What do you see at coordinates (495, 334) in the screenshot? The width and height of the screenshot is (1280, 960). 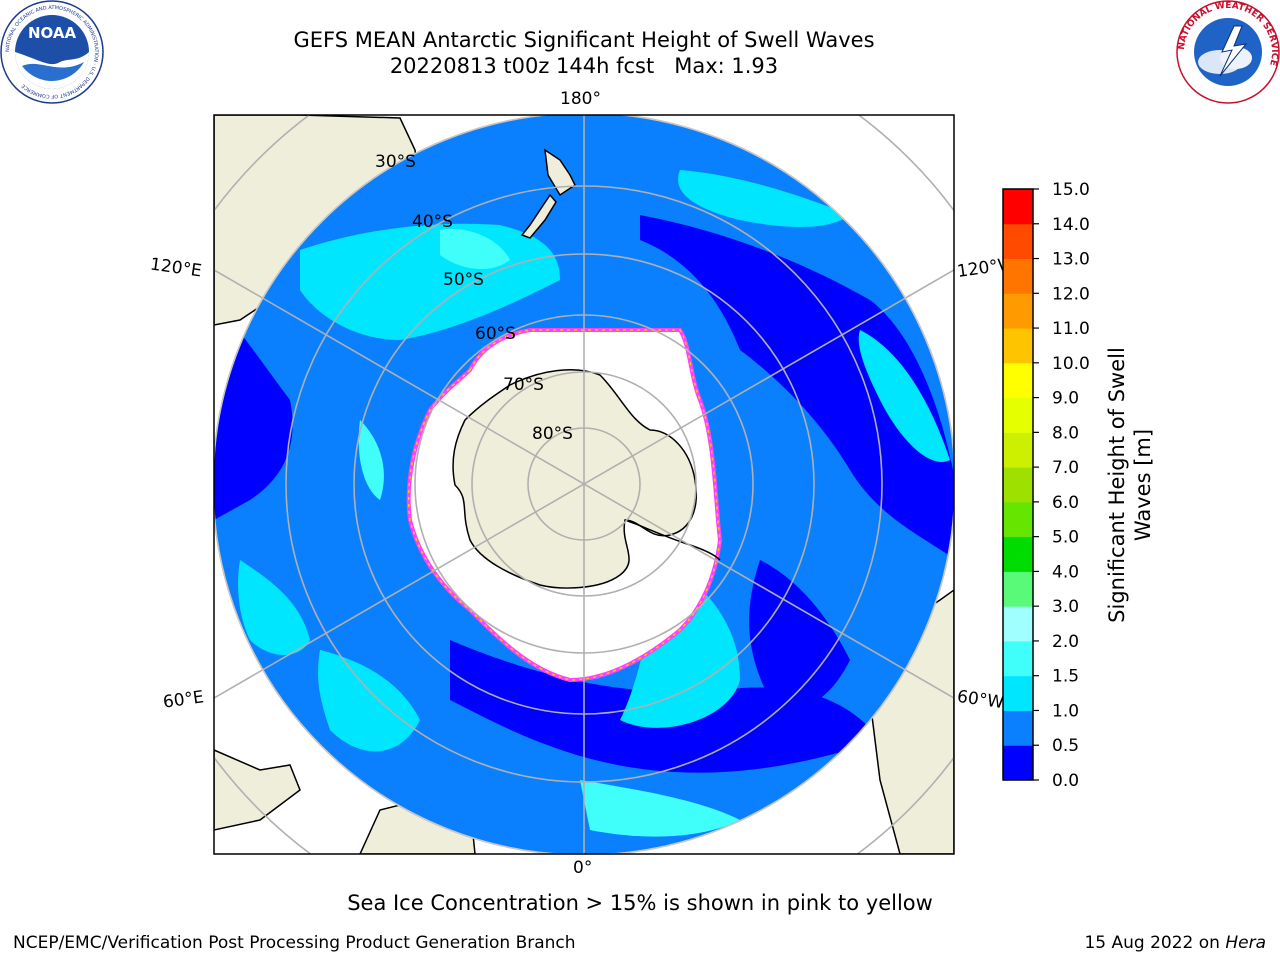 I see `lat-label-60s: 60°S` at bounding box center [495, 334].